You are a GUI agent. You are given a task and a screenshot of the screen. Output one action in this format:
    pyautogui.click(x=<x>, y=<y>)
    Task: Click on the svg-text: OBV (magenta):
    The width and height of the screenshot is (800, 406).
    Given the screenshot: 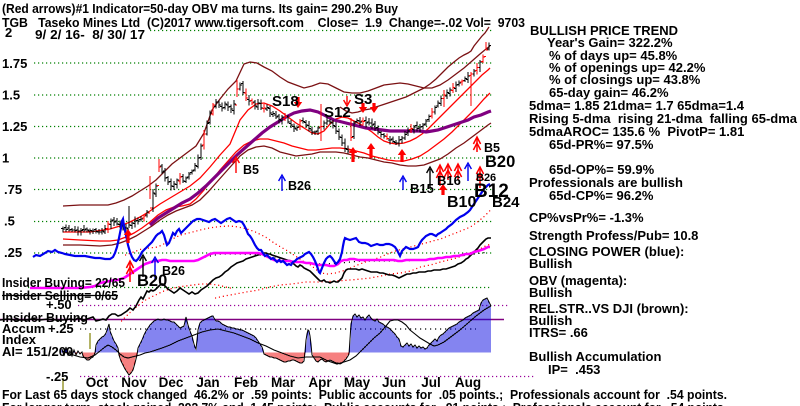 What is the action you would take?
    pyautogui.click(x=578, y=280)
    